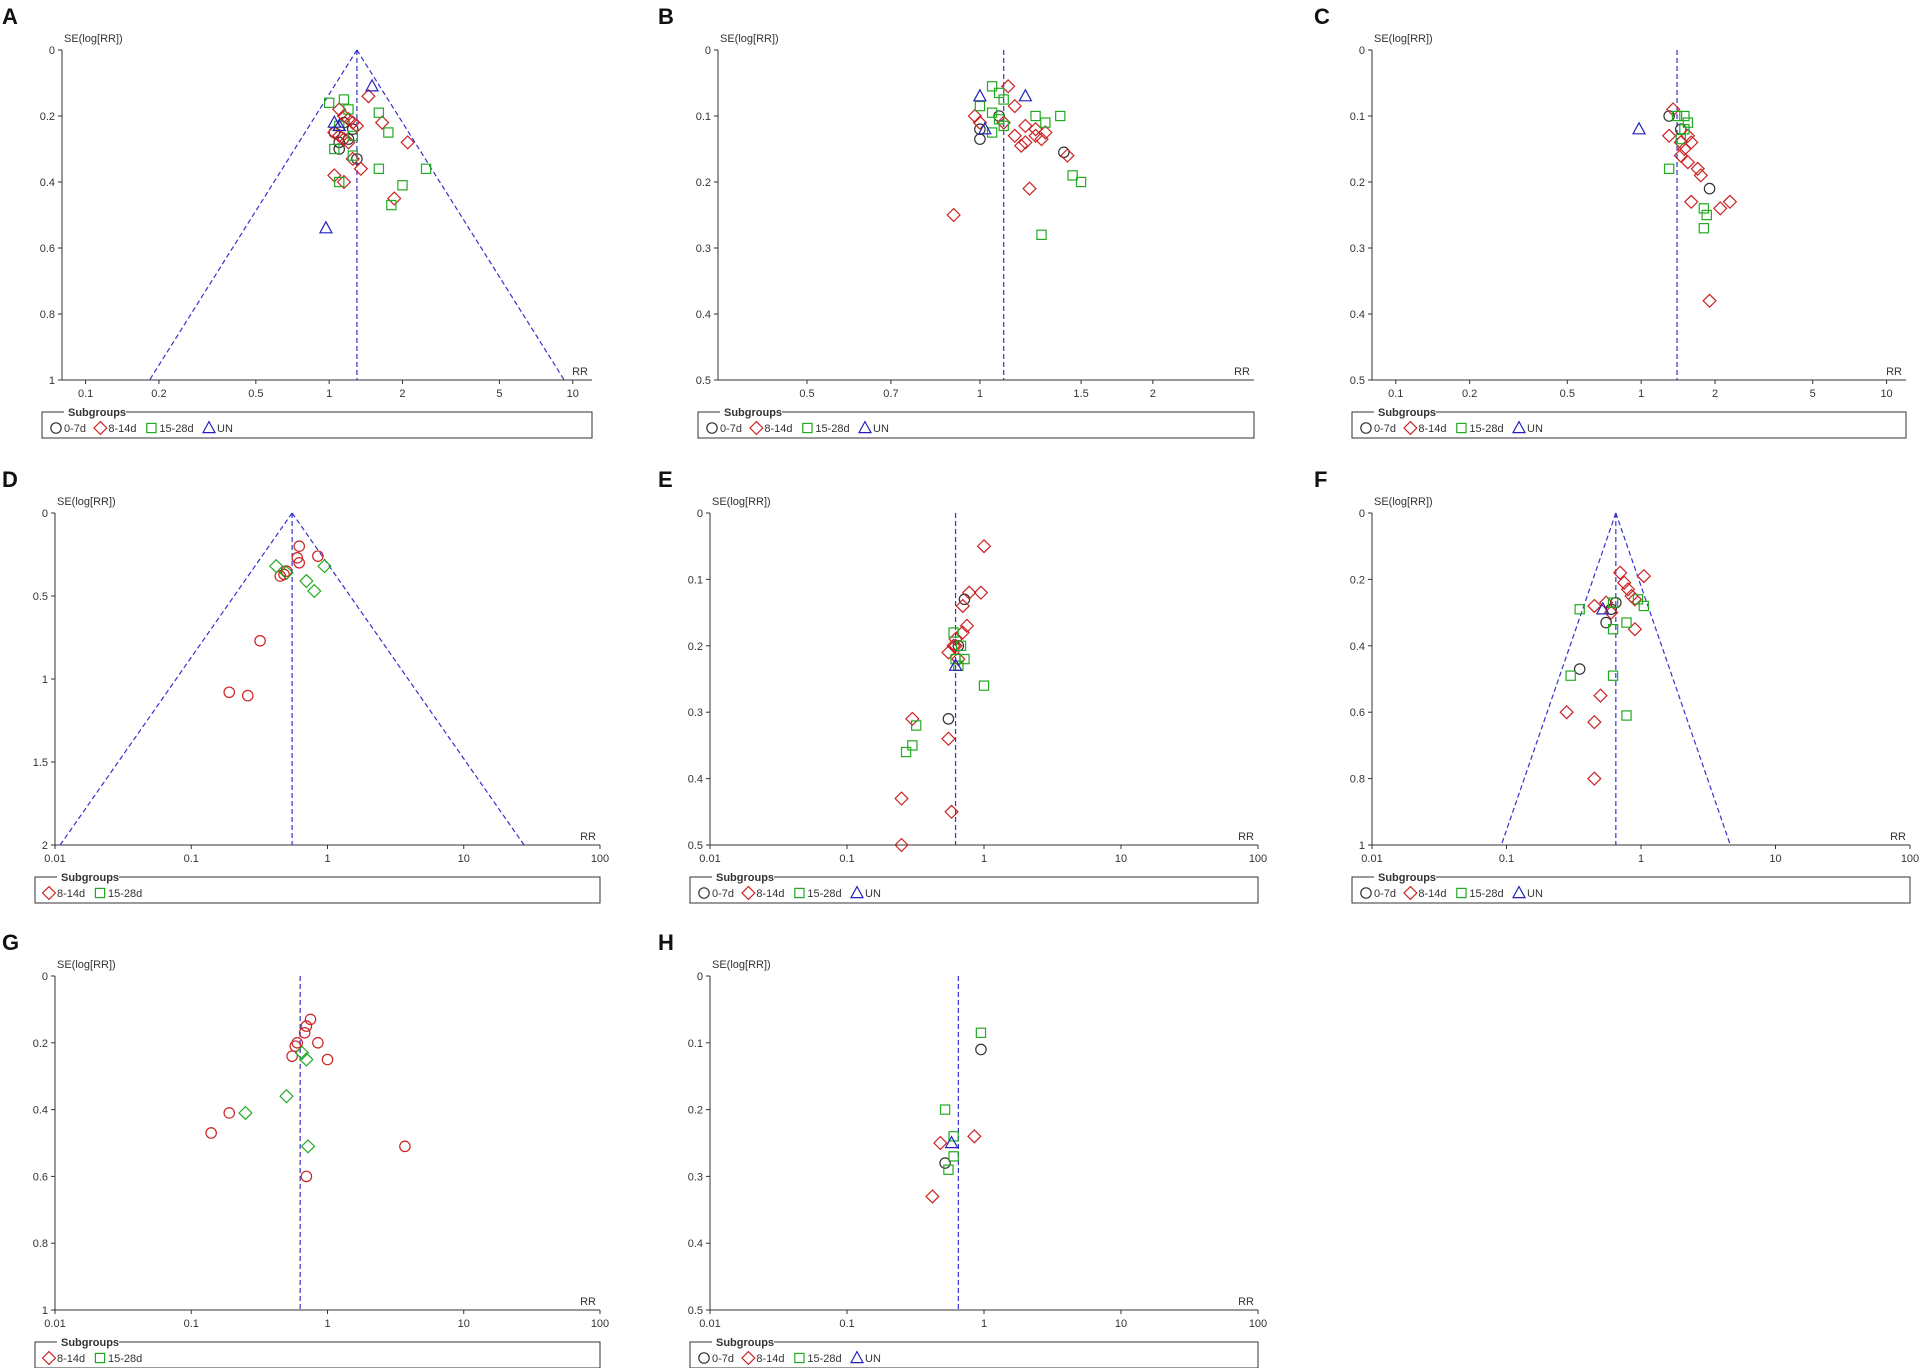 The width and height of the screenshot is (1924, 1368). What do you see at coordinates (255, 394) in the screenshot?
I see `x-tick-label: 0.5` at bounding box center [255, 394].